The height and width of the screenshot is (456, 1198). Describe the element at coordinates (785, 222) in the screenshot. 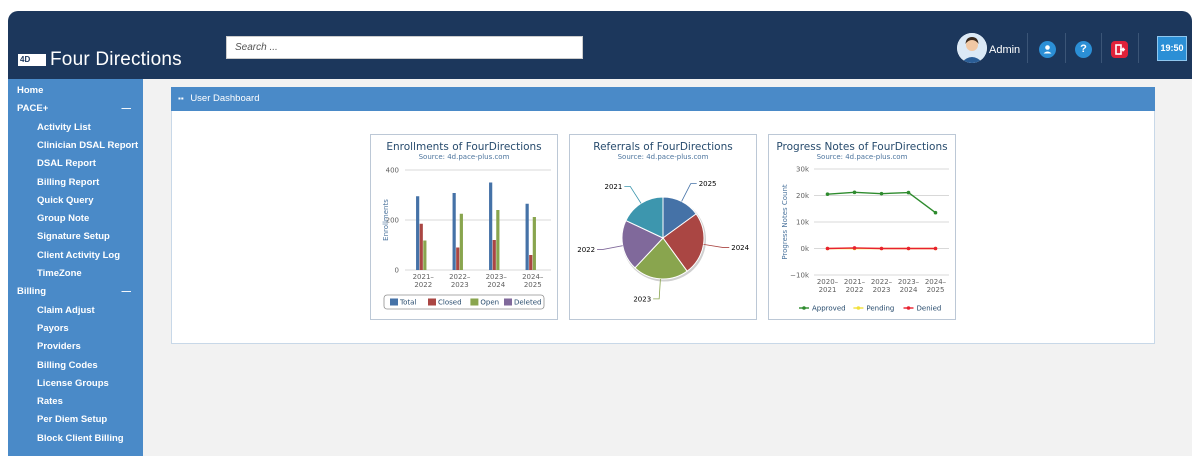

I see `y-axis-title: Progress Notes Count` at that location.